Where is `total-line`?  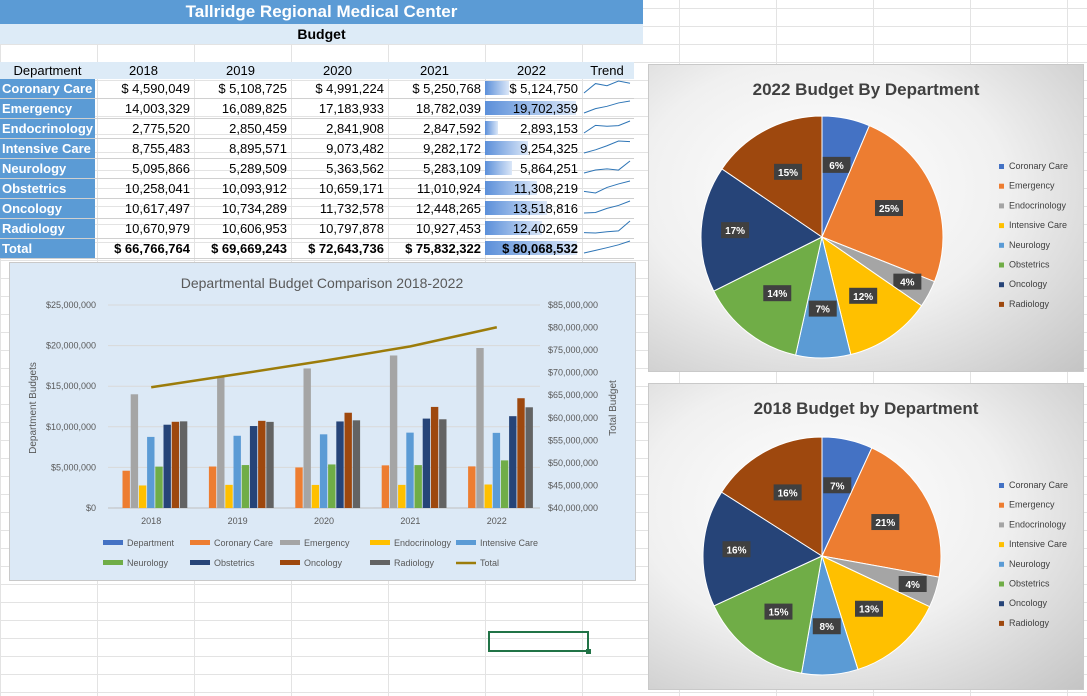
total-line is located at coordinates (324, 357).